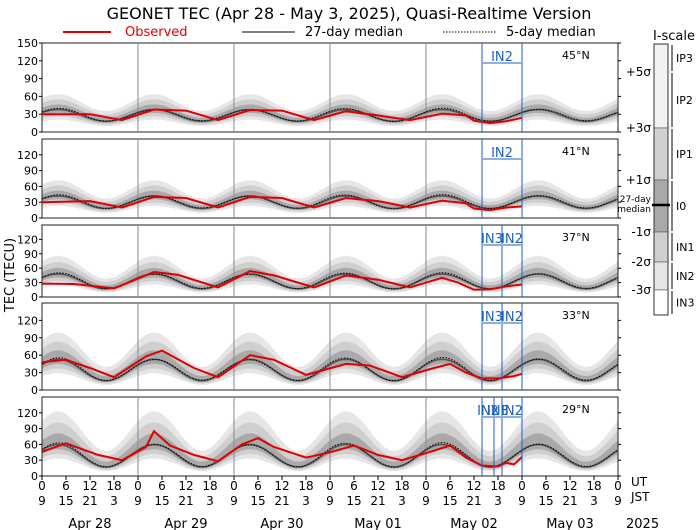 Image resolution: width=700 pixels, height=530 pixels. What do you see at coordinates (641, 290) in the screenshot?
I see `i-scale-sigma-label: -3σ` at bounding box center [641, 290].